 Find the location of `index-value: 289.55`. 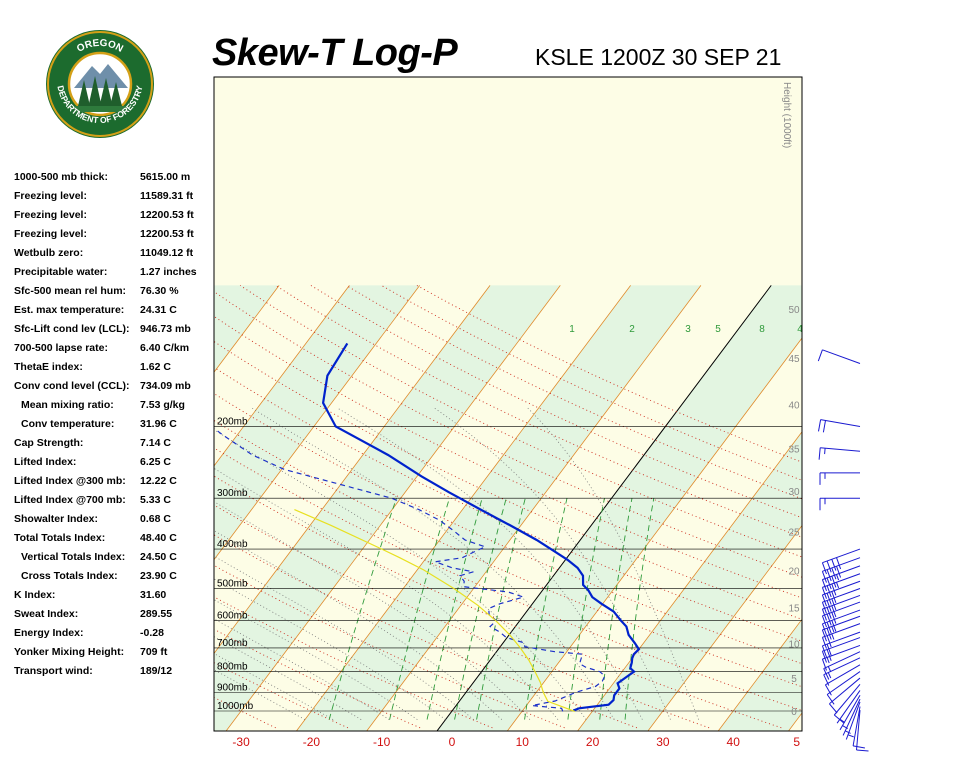

index-value: 289.55 is located at coordinates (156, 614).